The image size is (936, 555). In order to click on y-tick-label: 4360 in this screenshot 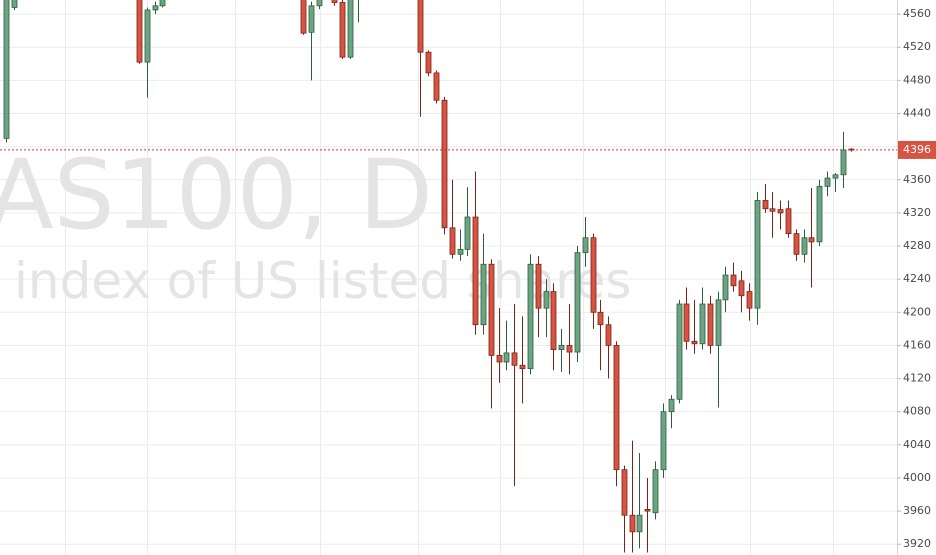, I will do `click(917, 179)`.